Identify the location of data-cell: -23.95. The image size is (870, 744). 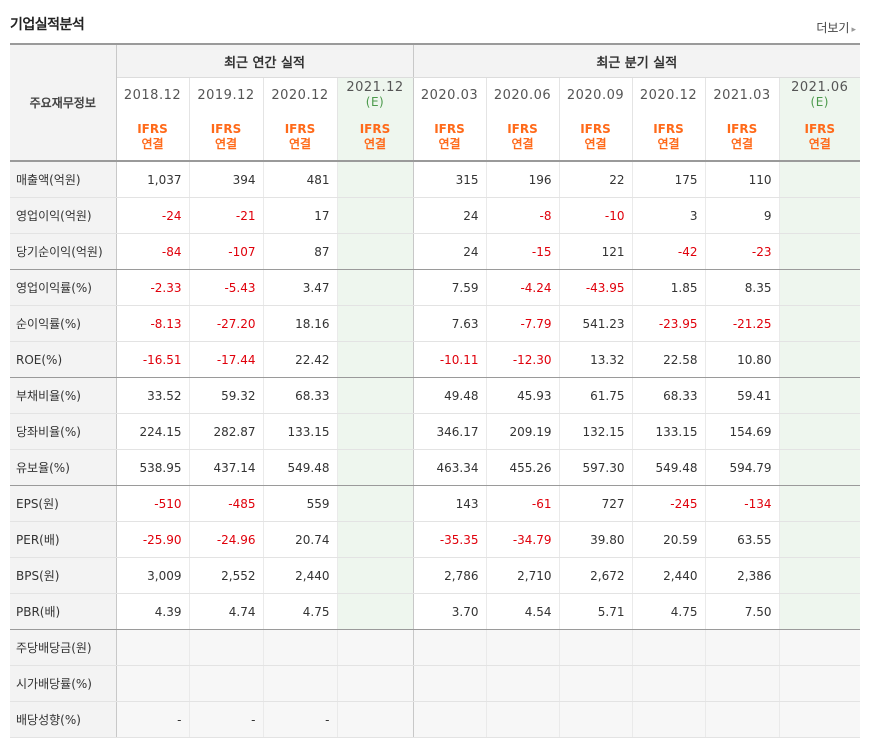
(668, 323).